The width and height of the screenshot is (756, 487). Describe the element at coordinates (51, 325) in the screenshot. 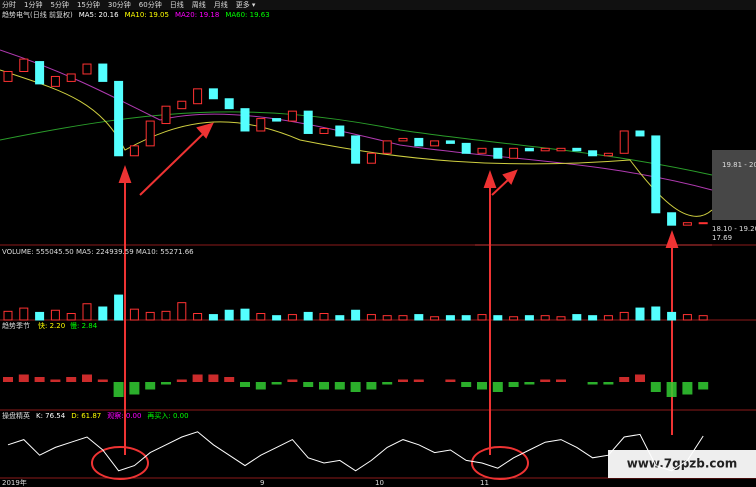

I see `trend-fast: 快: 2.20` at that location.